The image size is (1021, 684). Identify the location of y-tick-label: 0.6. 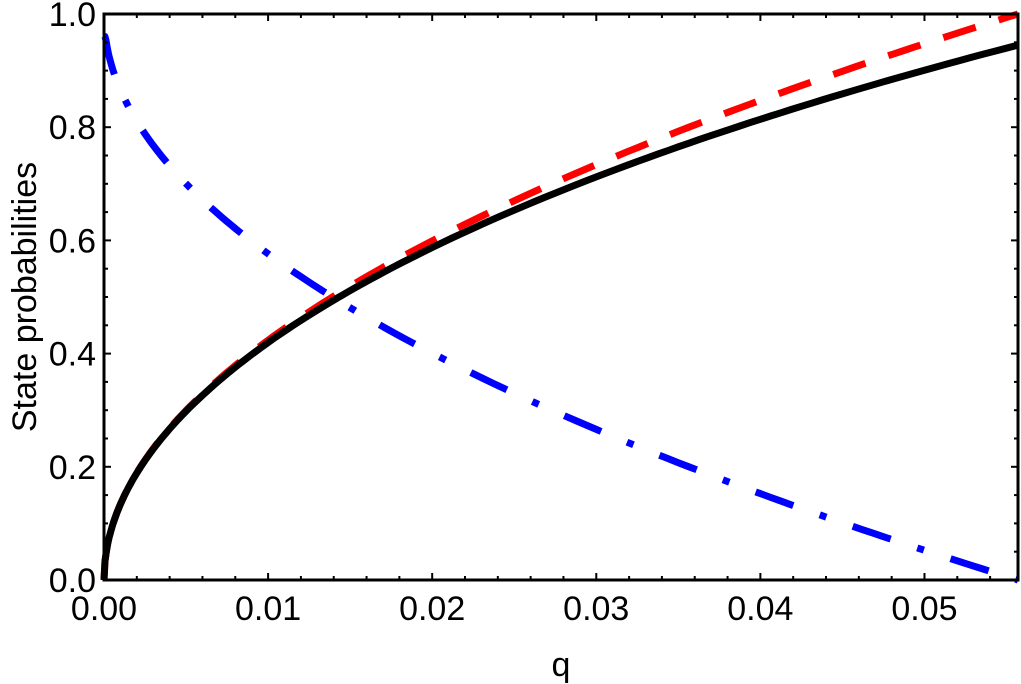
(72, 241).